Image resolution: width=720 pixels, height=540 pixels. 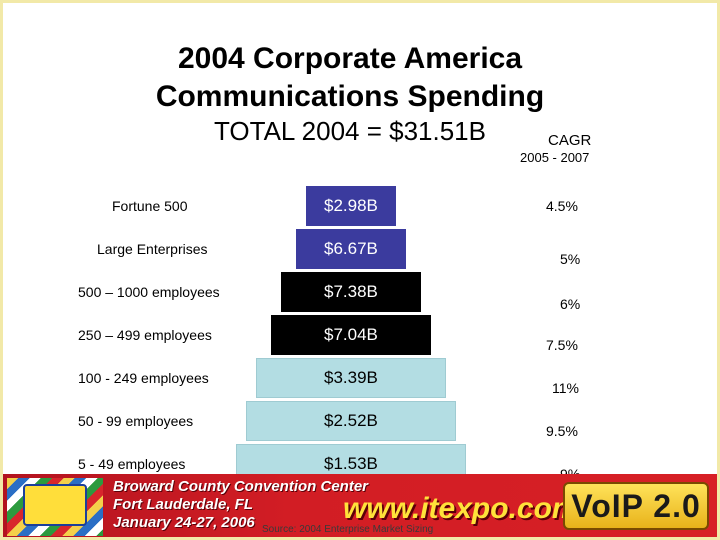 What do you see at coordinates (350, 131) in the screenshot?
I see `total-spending: TOTAL 2004 = $31.51B` at bounding box center [350, 131].